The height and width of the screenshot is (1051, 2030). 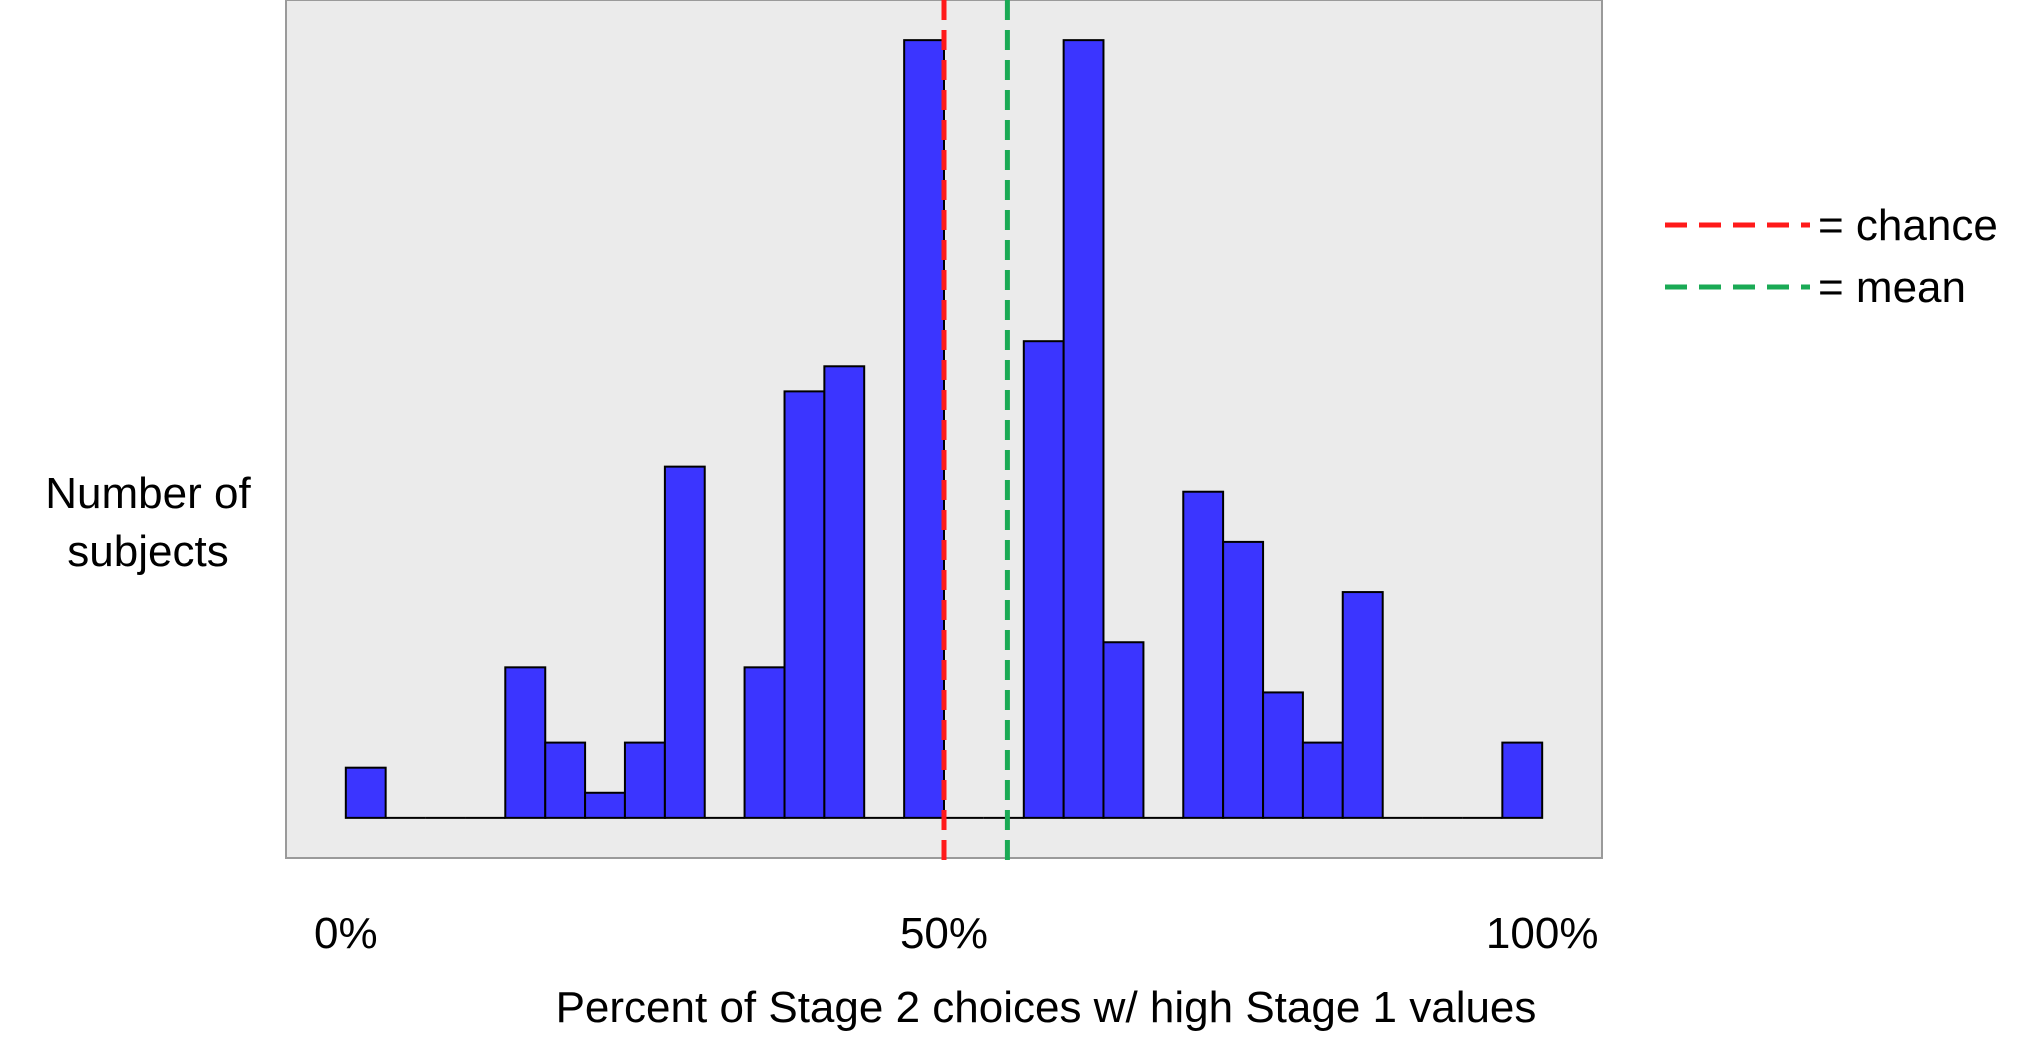 What do you see at coordinates (147, 551) in the screenshot?
I see `y-axis-label-line-2: subjects` at bounding box center [147, 551].